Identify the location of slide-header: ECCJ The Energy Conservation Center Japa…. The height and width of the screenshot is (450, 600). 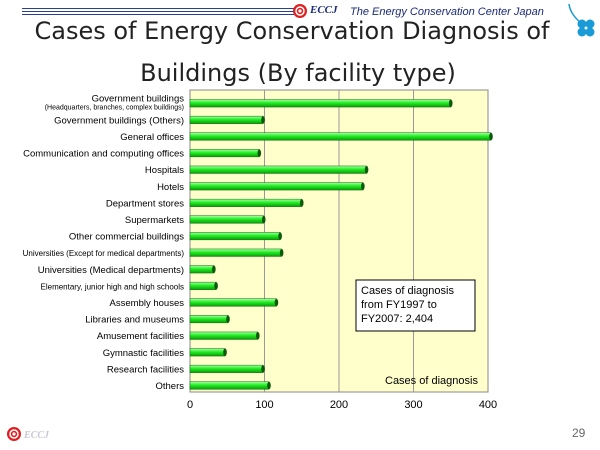
(300, 18).